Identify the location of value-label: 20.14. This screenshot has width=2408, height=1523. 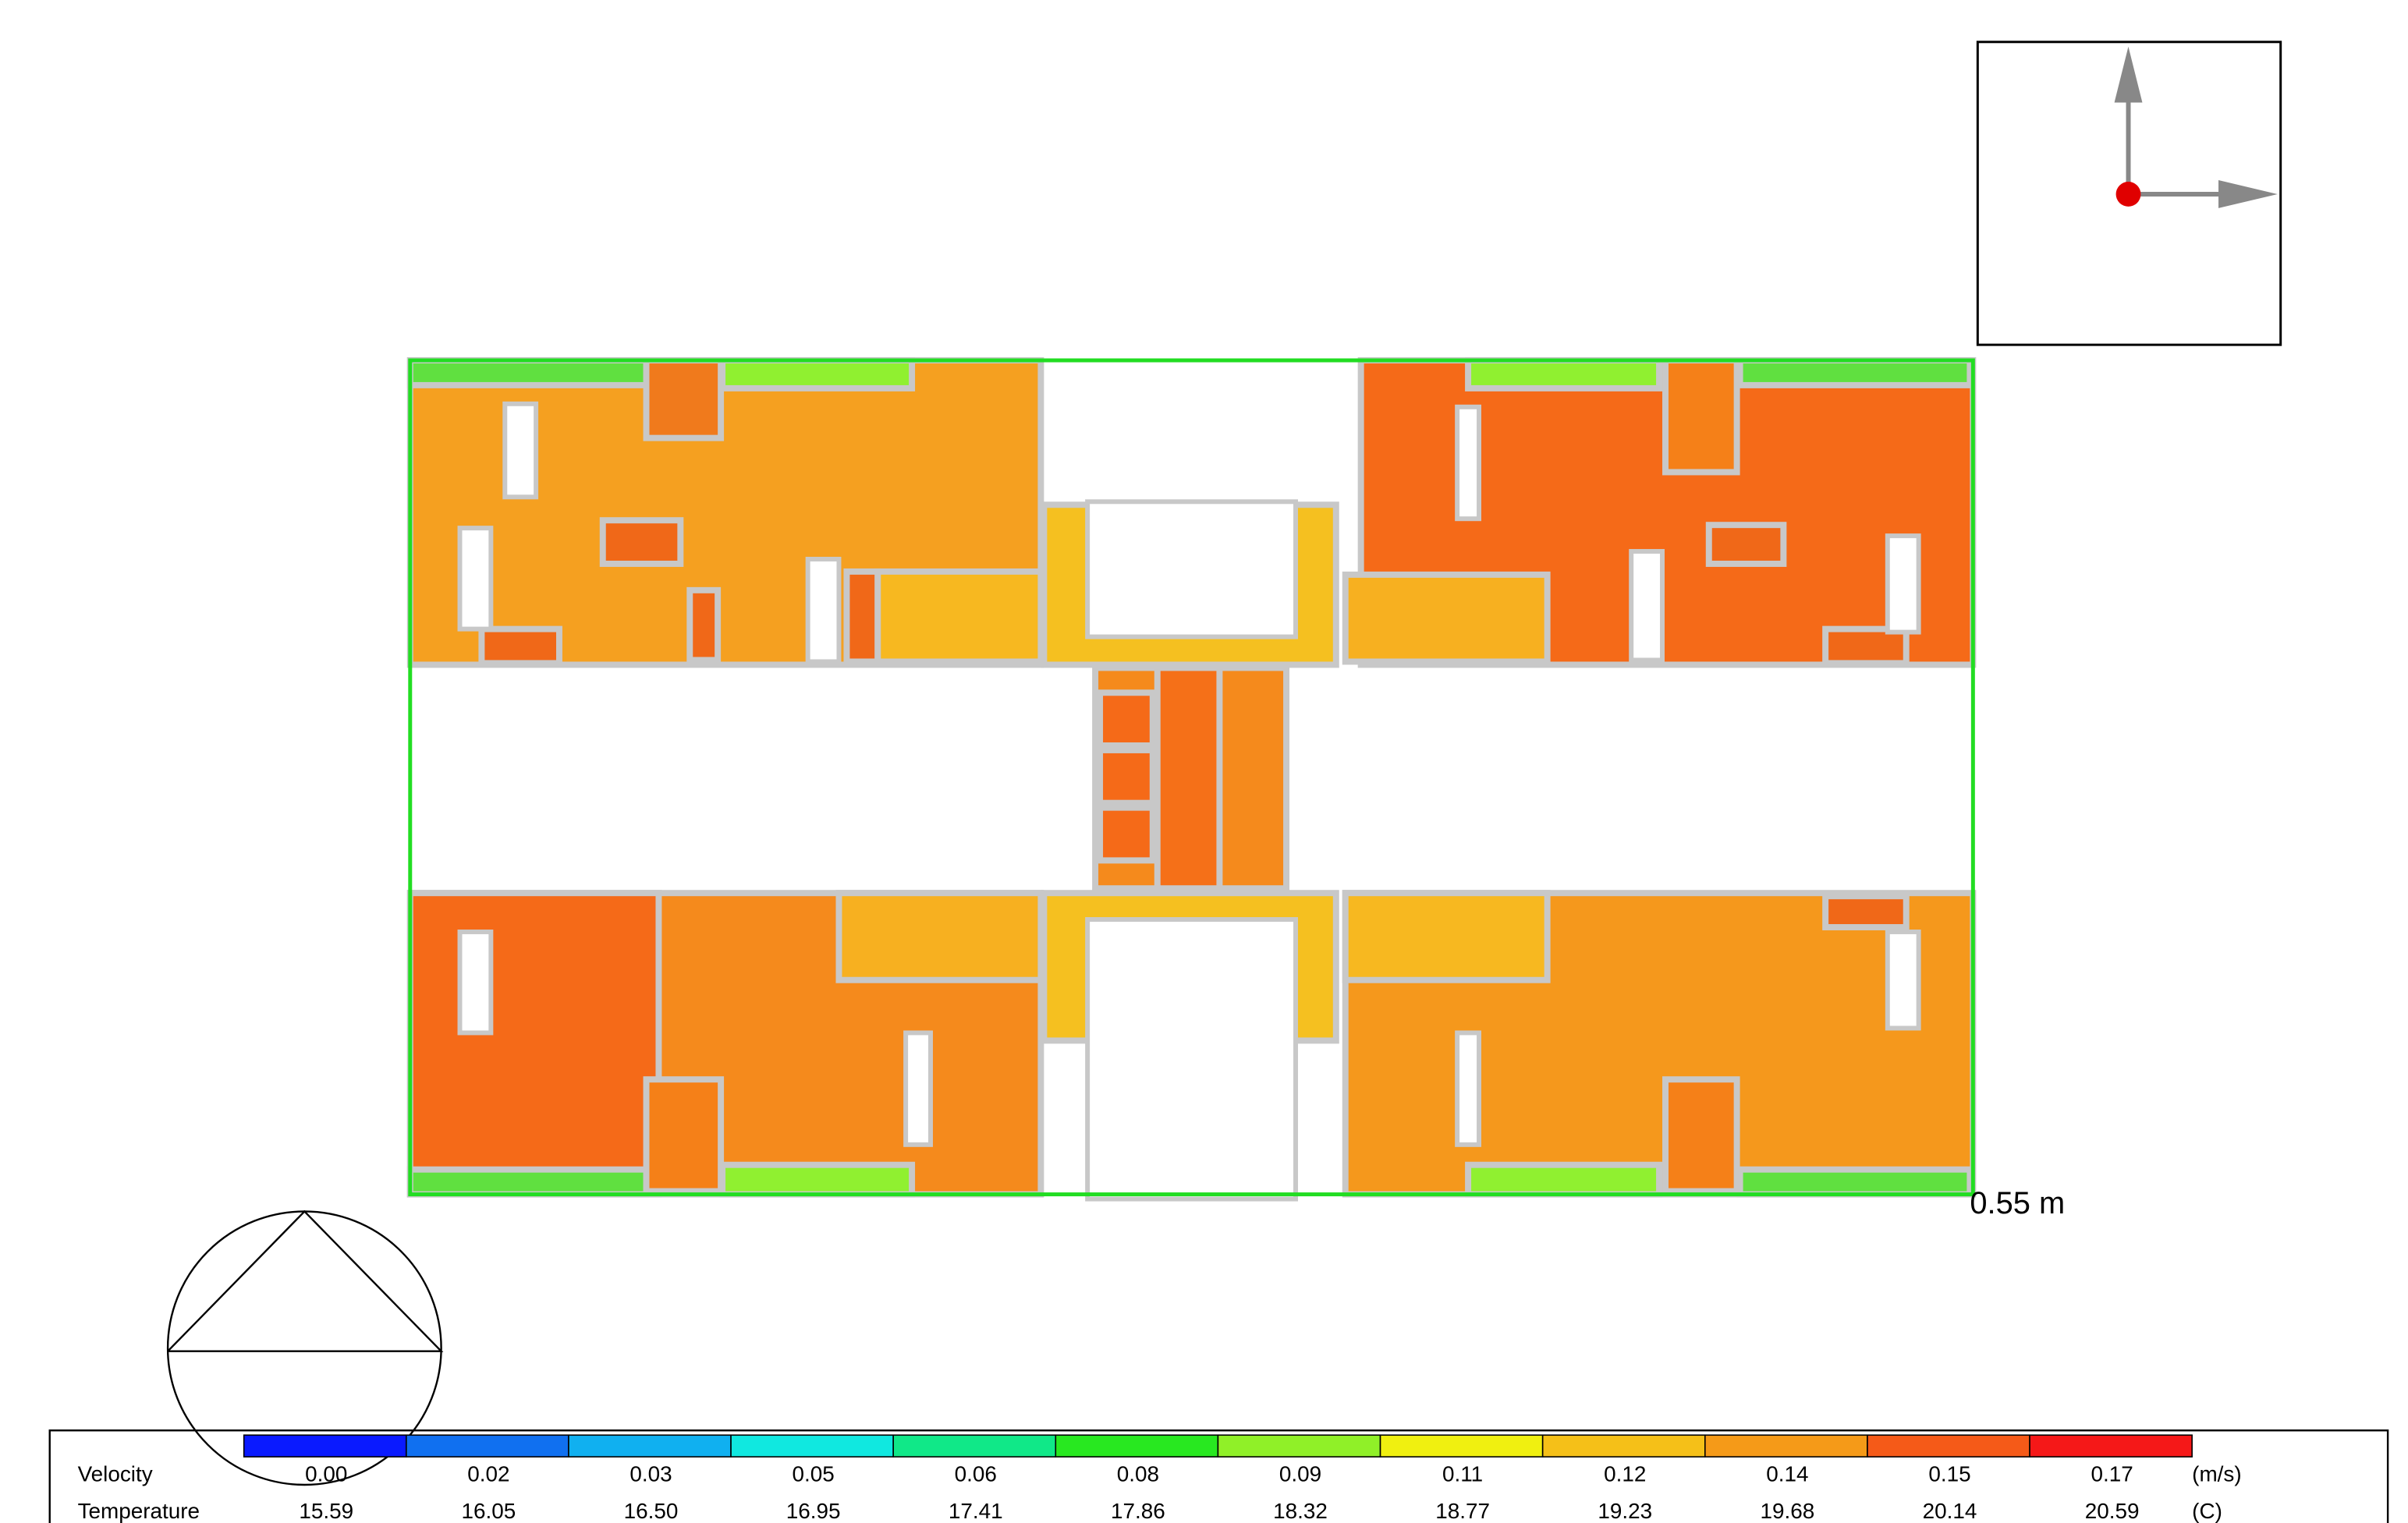
(1950, 1511).